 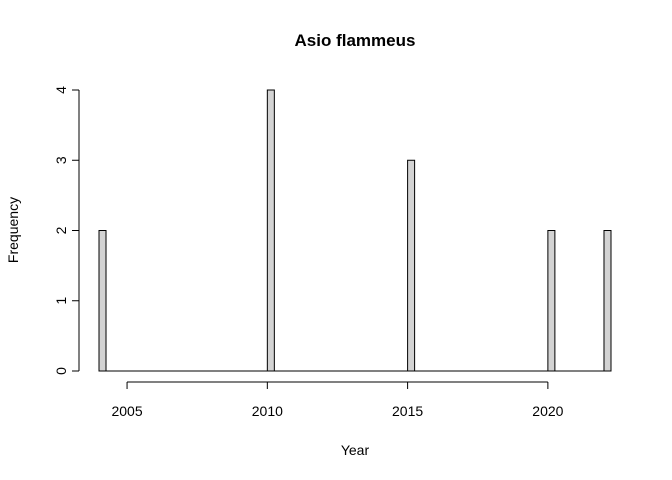 I want to click on x-tick-label: 2010, so click(x=267, y=411).